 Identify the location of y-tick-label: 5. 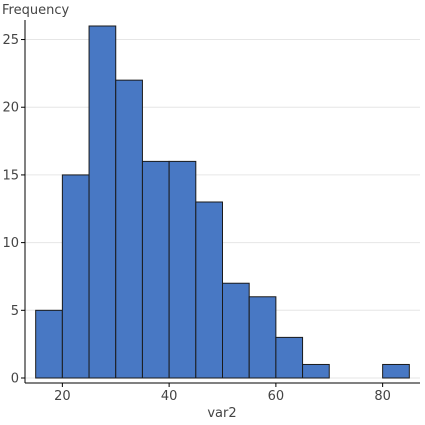
(15, 311).